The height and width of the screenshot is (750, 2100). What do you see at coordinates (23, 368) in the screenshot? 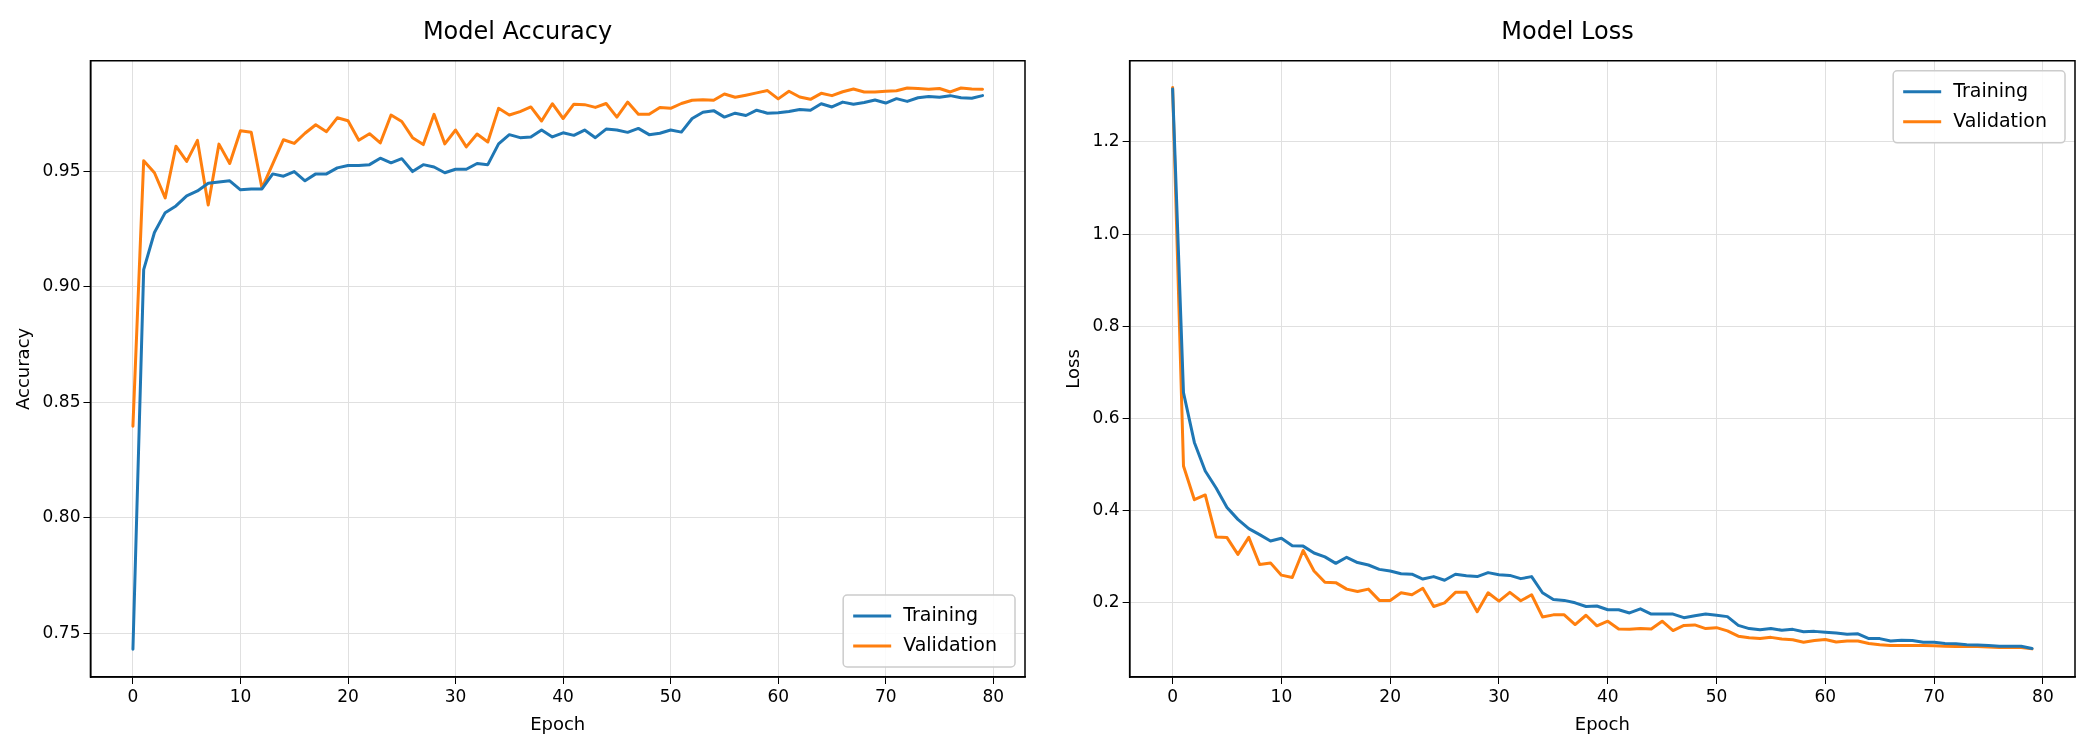
I see `y-axis-title: Accuracy` at bounding box center [23, 368].